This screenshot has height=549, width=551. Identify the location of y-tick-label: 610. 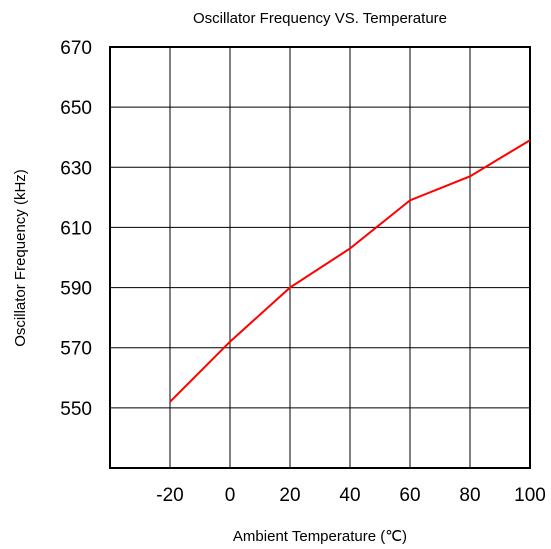
(76, 228).